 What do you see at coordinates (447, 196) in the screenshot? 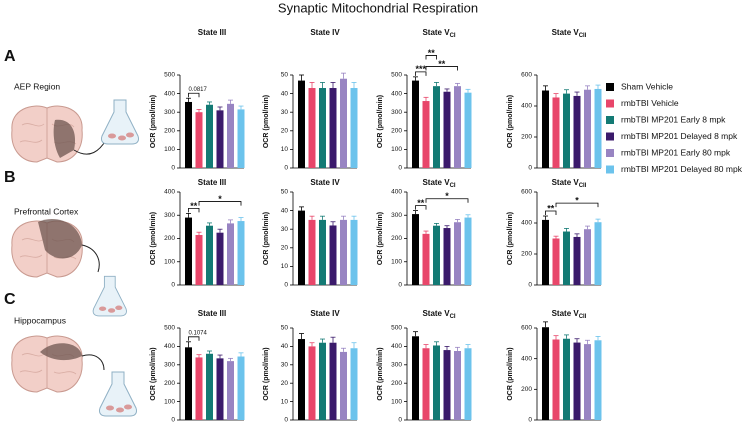
I see `significance-label: *` at bounding box center [447, 196].